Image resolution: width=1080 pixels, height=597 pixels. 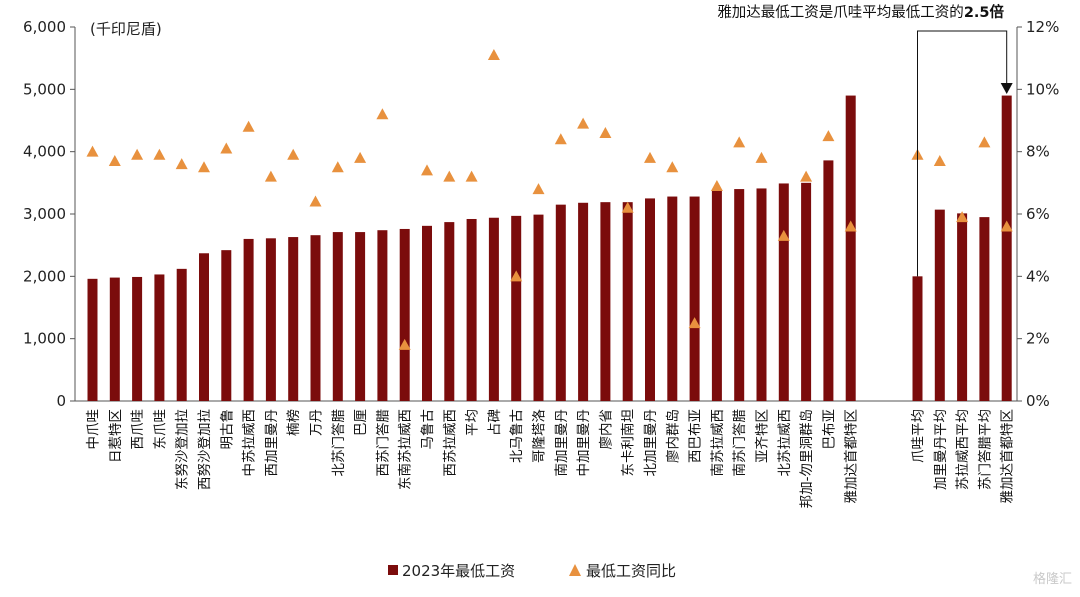 I want to click on category-label: 占碑, so click(x=495, y=422).